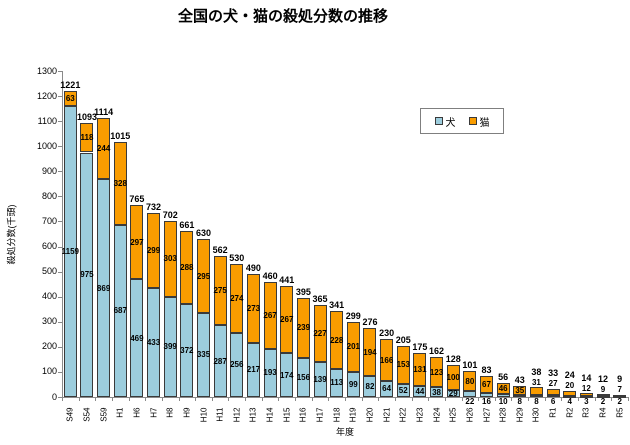  I want to click on value-label-cat-S49: 63, so click(70, 98).